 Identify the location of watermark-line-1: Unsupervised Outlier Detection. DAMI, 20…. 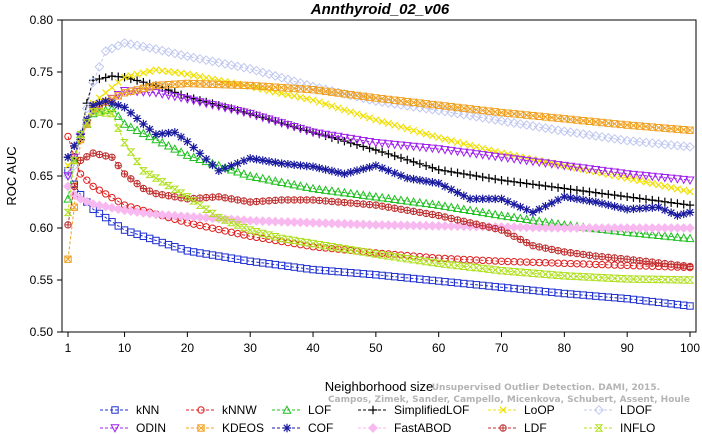
(546, 388).